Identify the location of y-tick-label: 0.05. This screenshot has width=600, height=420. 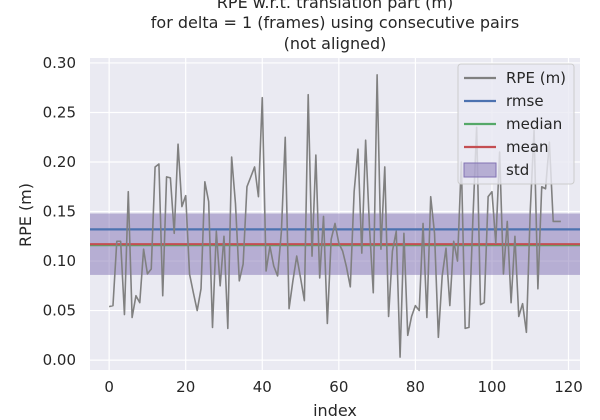
(59, 311).